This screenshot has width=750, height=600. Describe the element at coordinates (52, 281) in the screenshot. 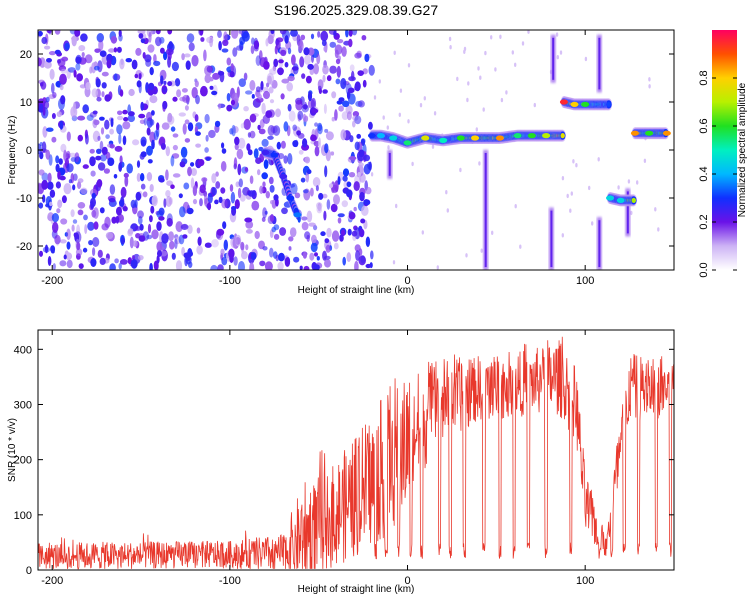

I see `x-tick-label: -200` at that location.